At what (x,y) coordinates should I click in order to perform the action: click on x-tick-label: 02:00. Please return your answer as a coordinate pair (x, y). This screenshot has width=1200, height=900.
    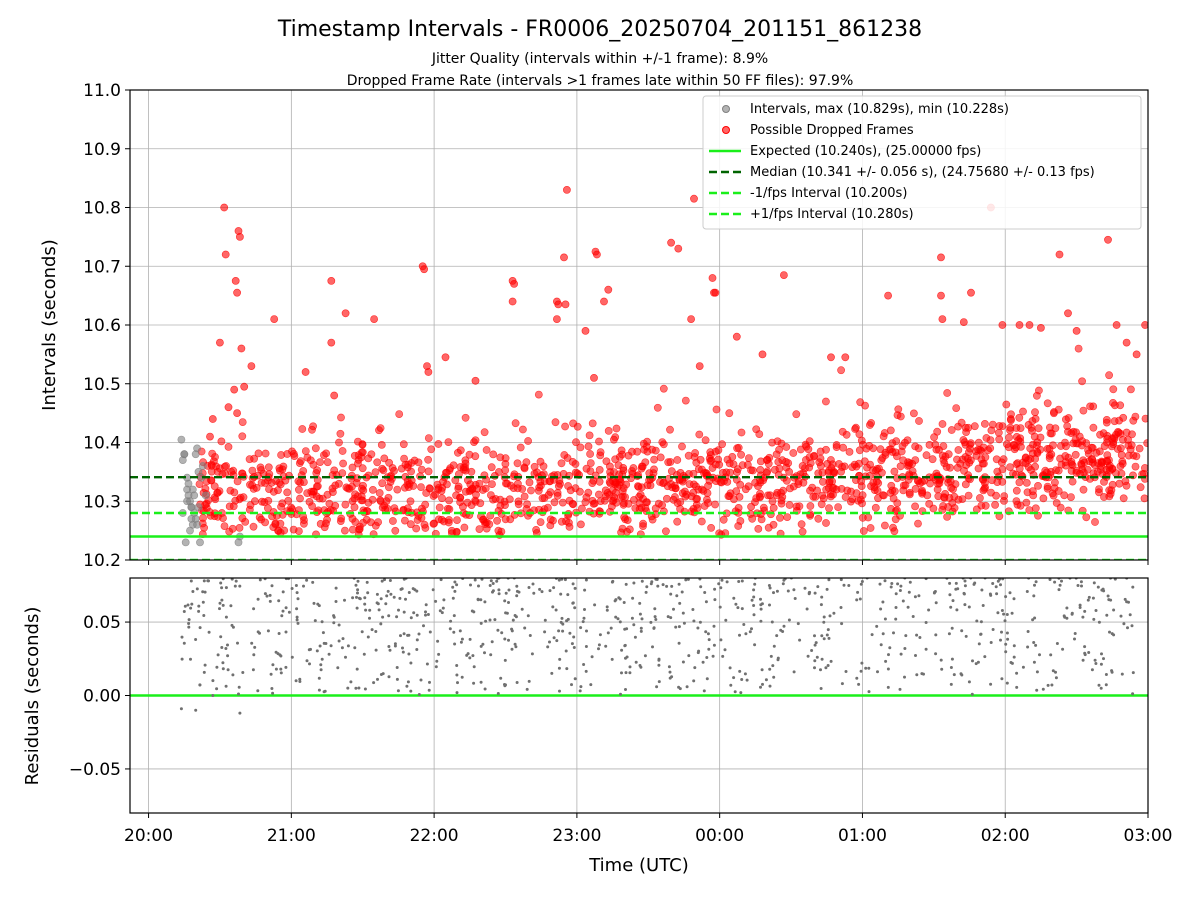
    Looking at the image, I should click on (1005, 836).